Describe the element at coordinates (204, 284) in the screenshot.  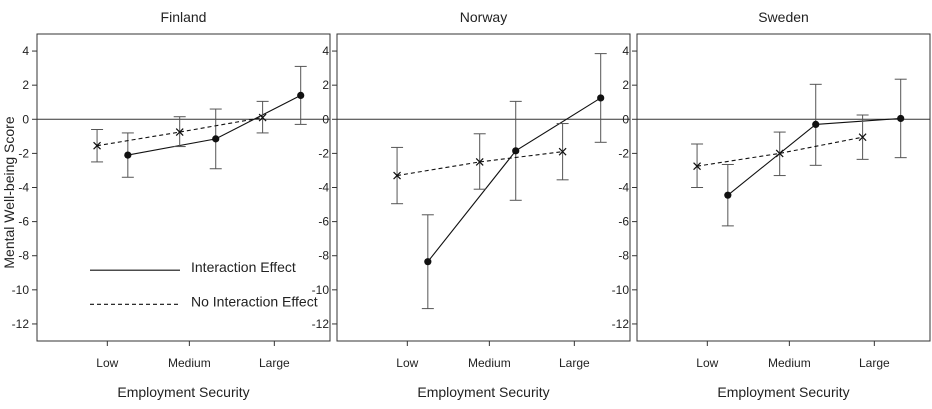
I see `legend: Interaction Effect No Interaction Effect` at that location.